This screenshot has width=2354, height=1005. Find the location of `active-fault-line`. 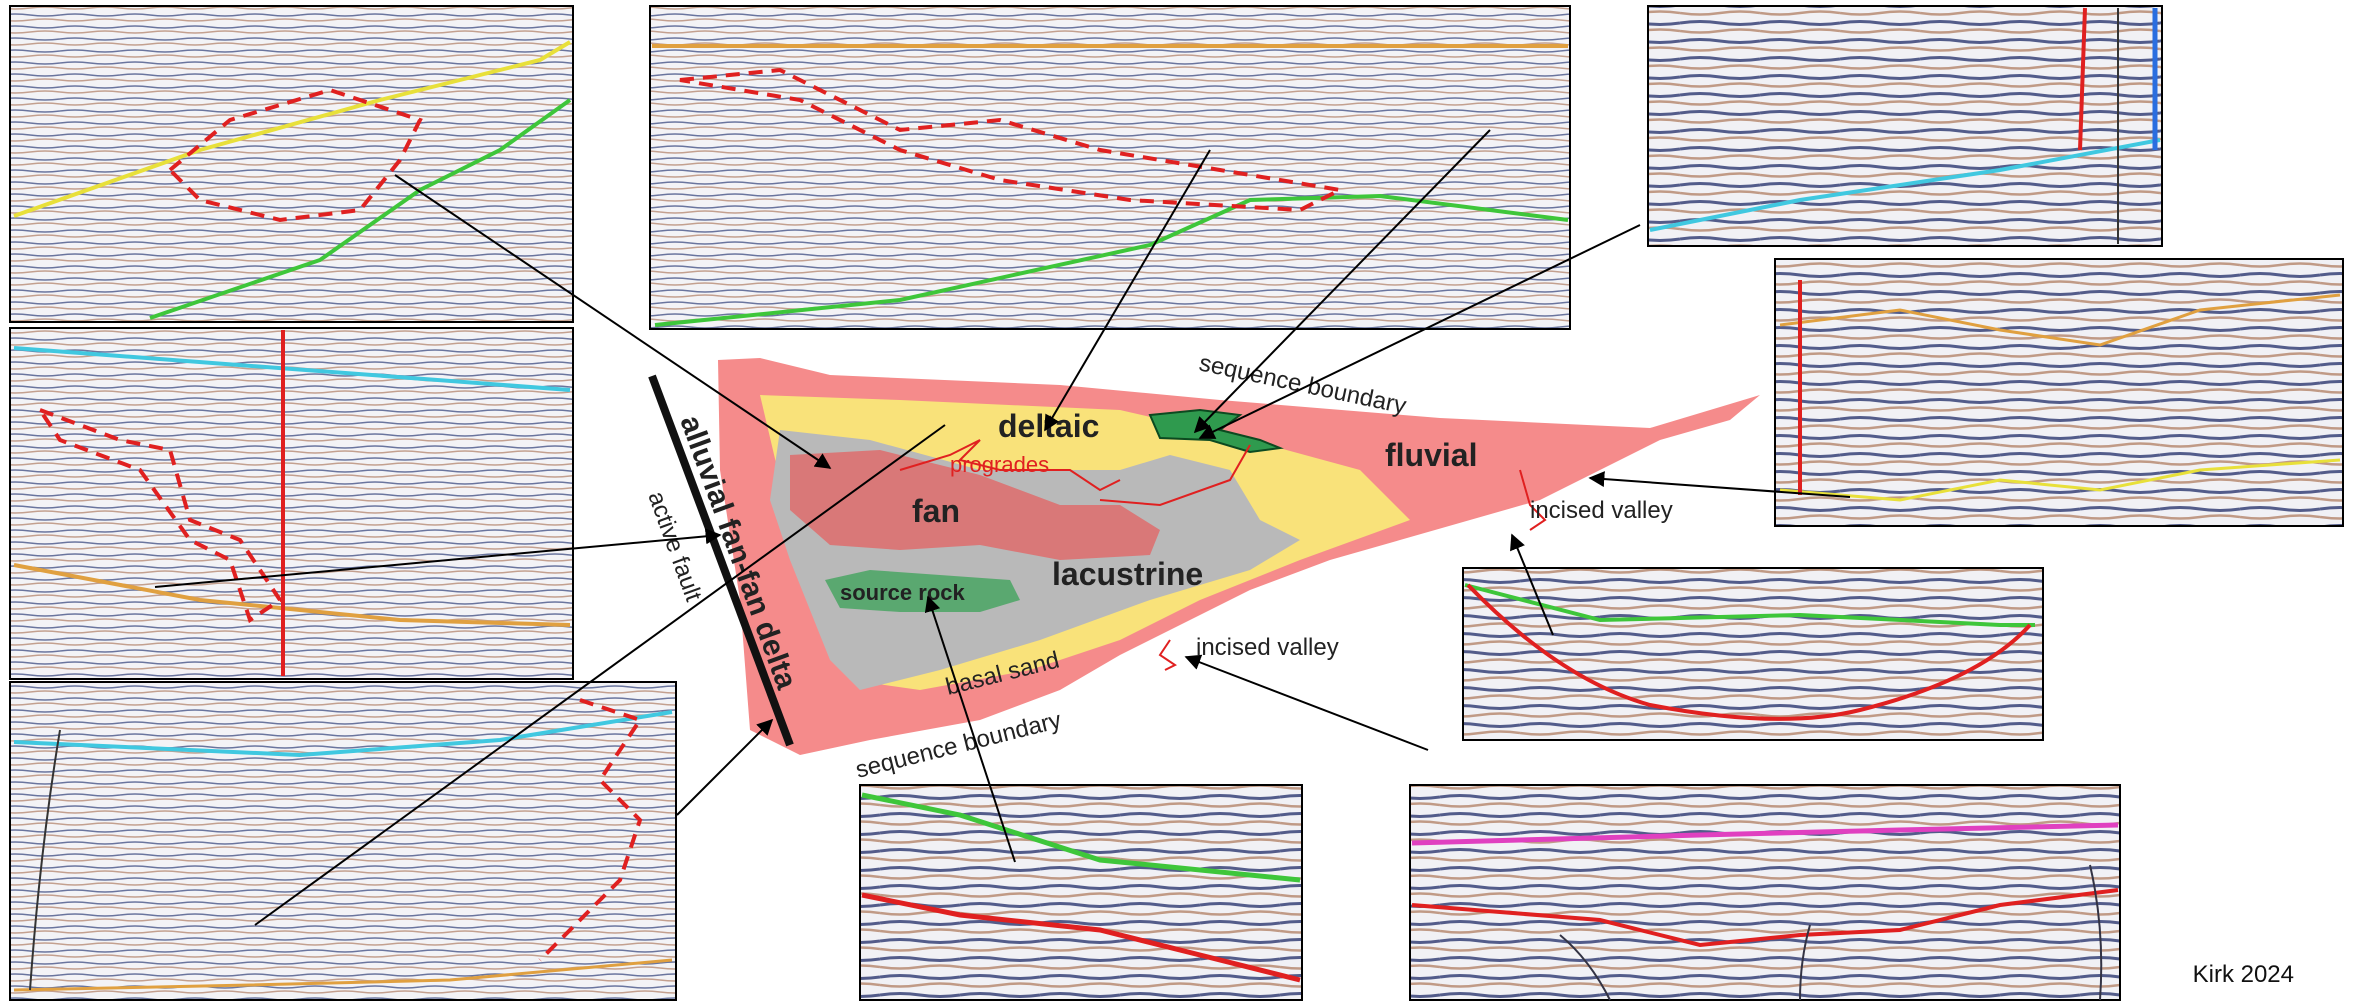

active-fault-line is located at coordinates (721, 560).